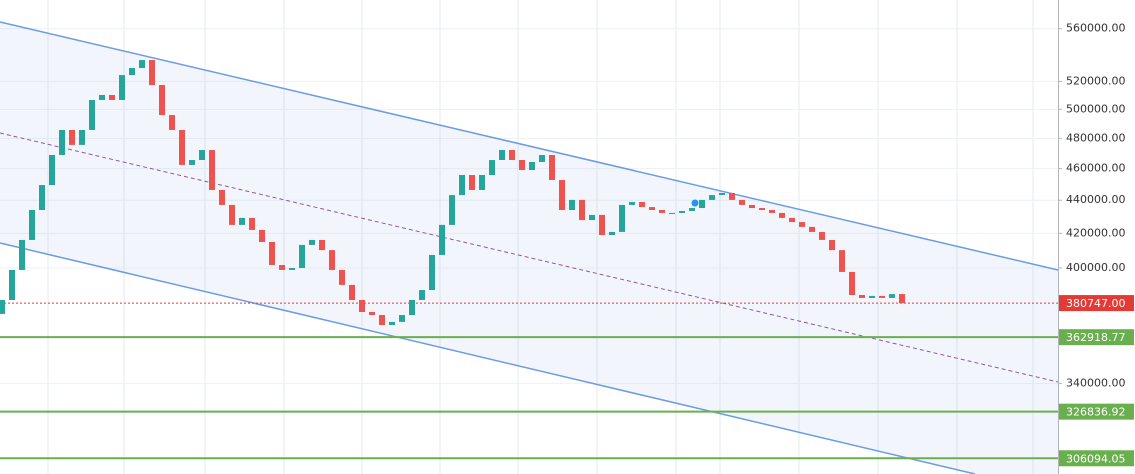 The width and height of the screenshot is (1135, 474). Describe the element at coordinates (1096, 137) in the screenshot. I see `y-tick-label: 480000.00` at that location.